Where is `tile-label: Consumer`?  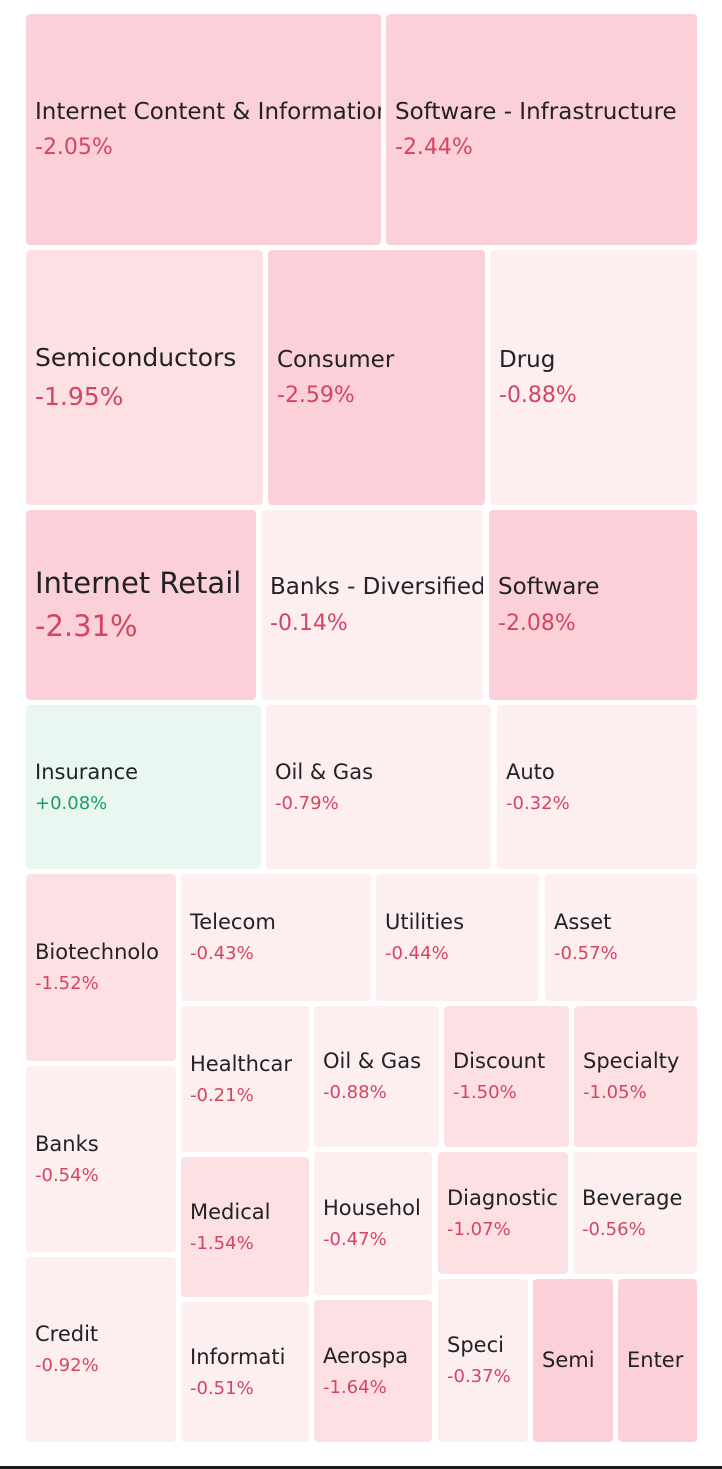 tile-label: Consumer is located at coordinates (336, 359).